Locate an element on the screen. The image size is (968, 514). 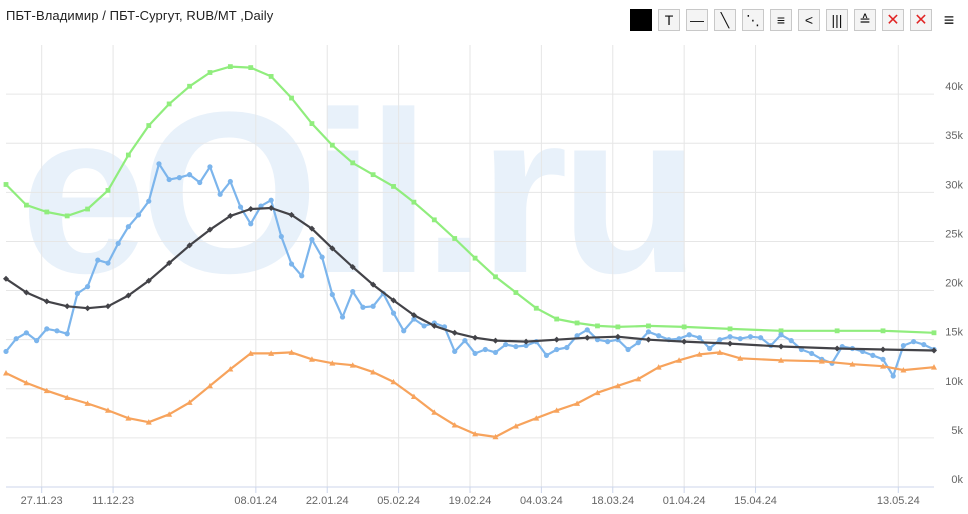
parallel-diagonal-icon: ⋱ is located at coordinates (753, 19).